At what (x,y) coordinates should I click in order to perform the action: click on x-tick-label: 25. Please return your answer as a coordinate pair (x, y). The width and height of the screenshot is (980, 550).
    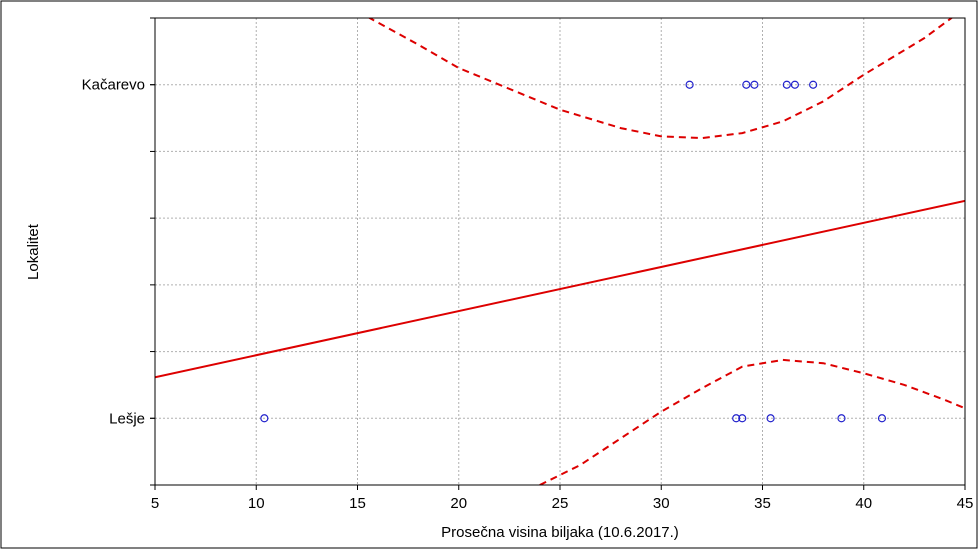
    Looking at the image, I should click on (560, 503).